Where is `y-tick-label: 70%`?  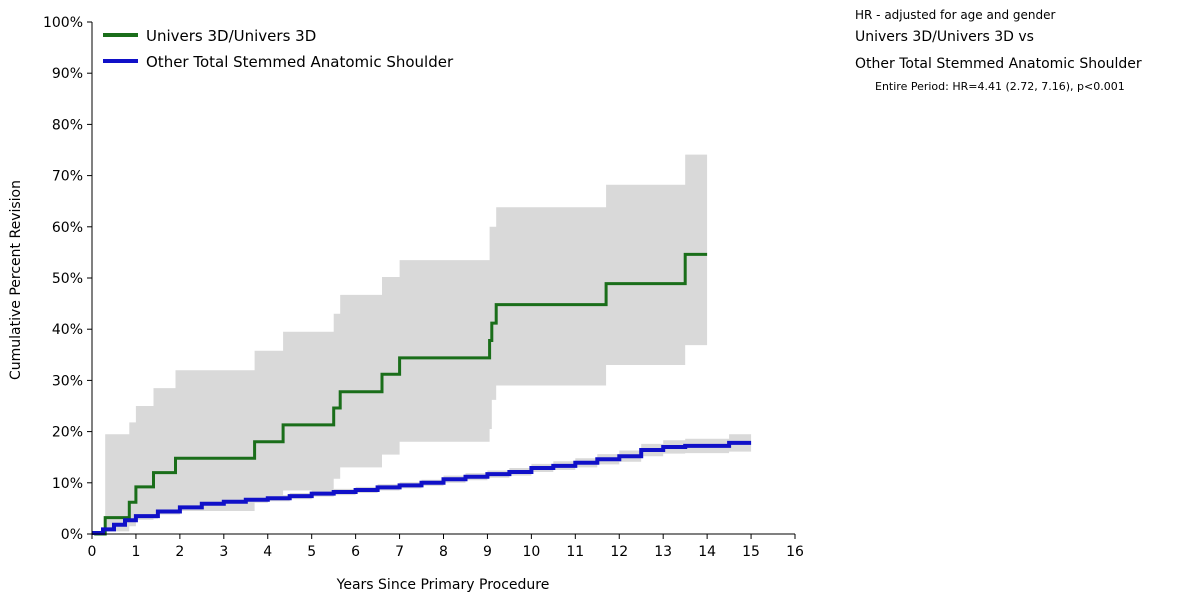
y-tick-label: 70% is located at coordinates (67, 177).